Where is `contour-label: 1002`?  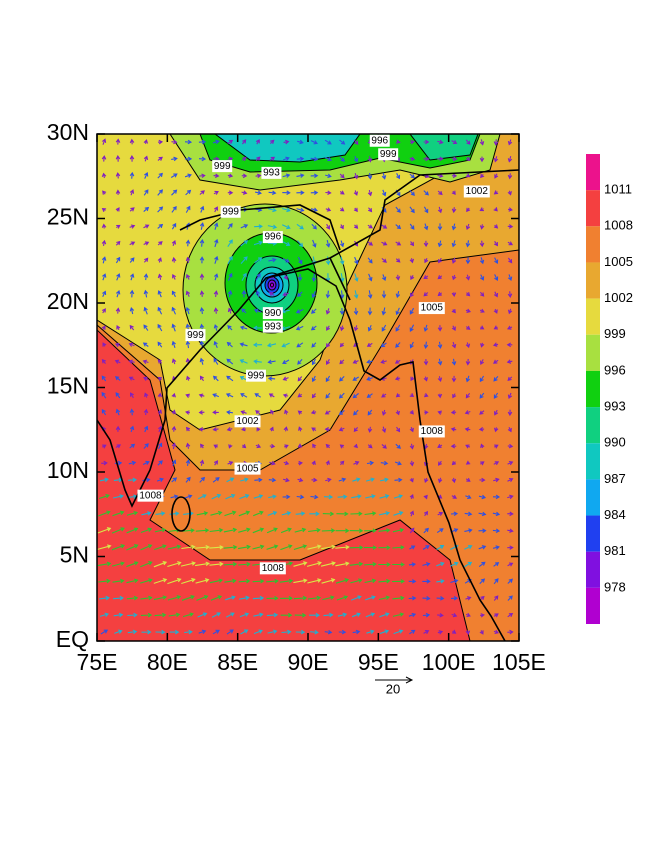 contour-label: 1002 is located at coordinates (477, 191).